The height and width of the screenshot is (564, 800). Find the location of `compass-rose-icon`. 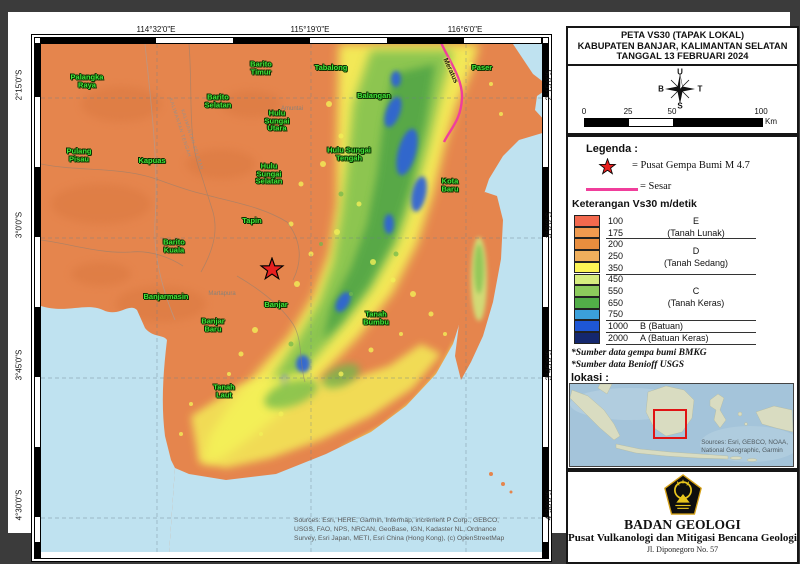

compass-rose-icon is located at coordinates (680, 88).